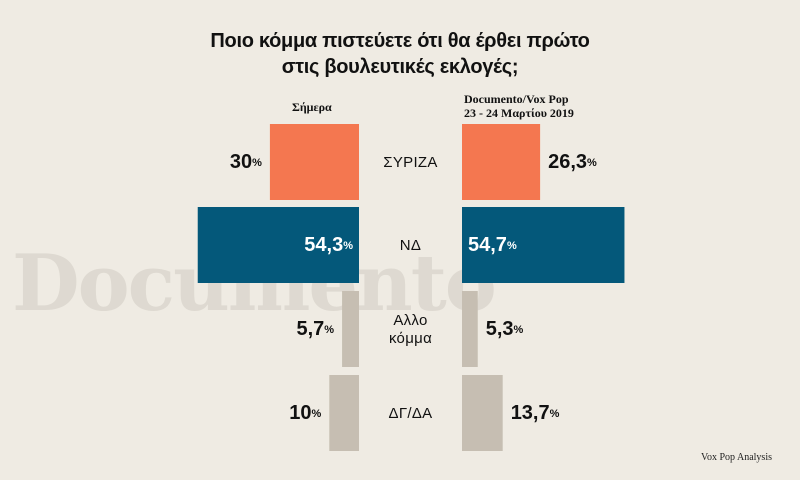 The image size is (800, 480). What do you see at coordinates (400, 41) in the screenshot?
I see `chart-title-line-1: Ποιο κόμμα πιστεύετε ότι θα έρθει πρώτο` at bounding box center [400, 41].